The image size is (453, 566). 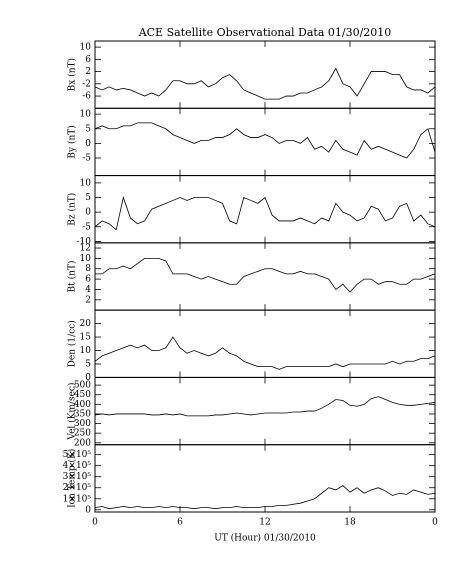 I want to click on x-tick-label: 6, so click(x=180, y=523).